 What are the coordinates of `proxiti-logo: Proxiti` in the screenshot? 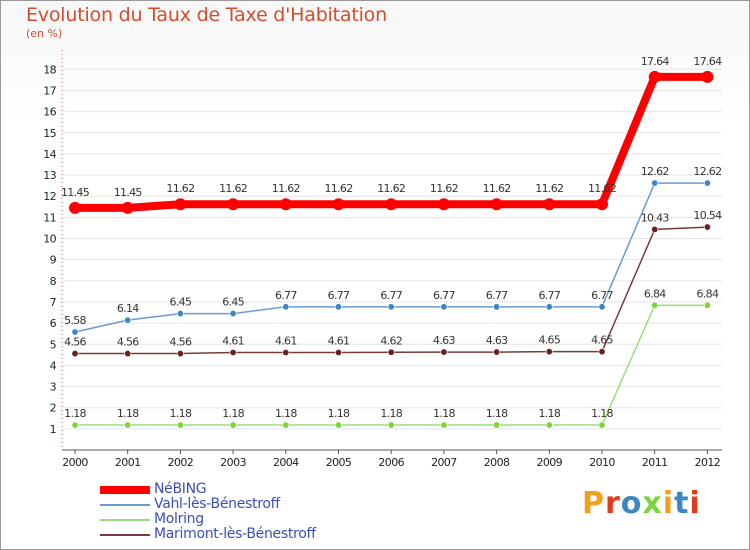 It's located at (641, 503).